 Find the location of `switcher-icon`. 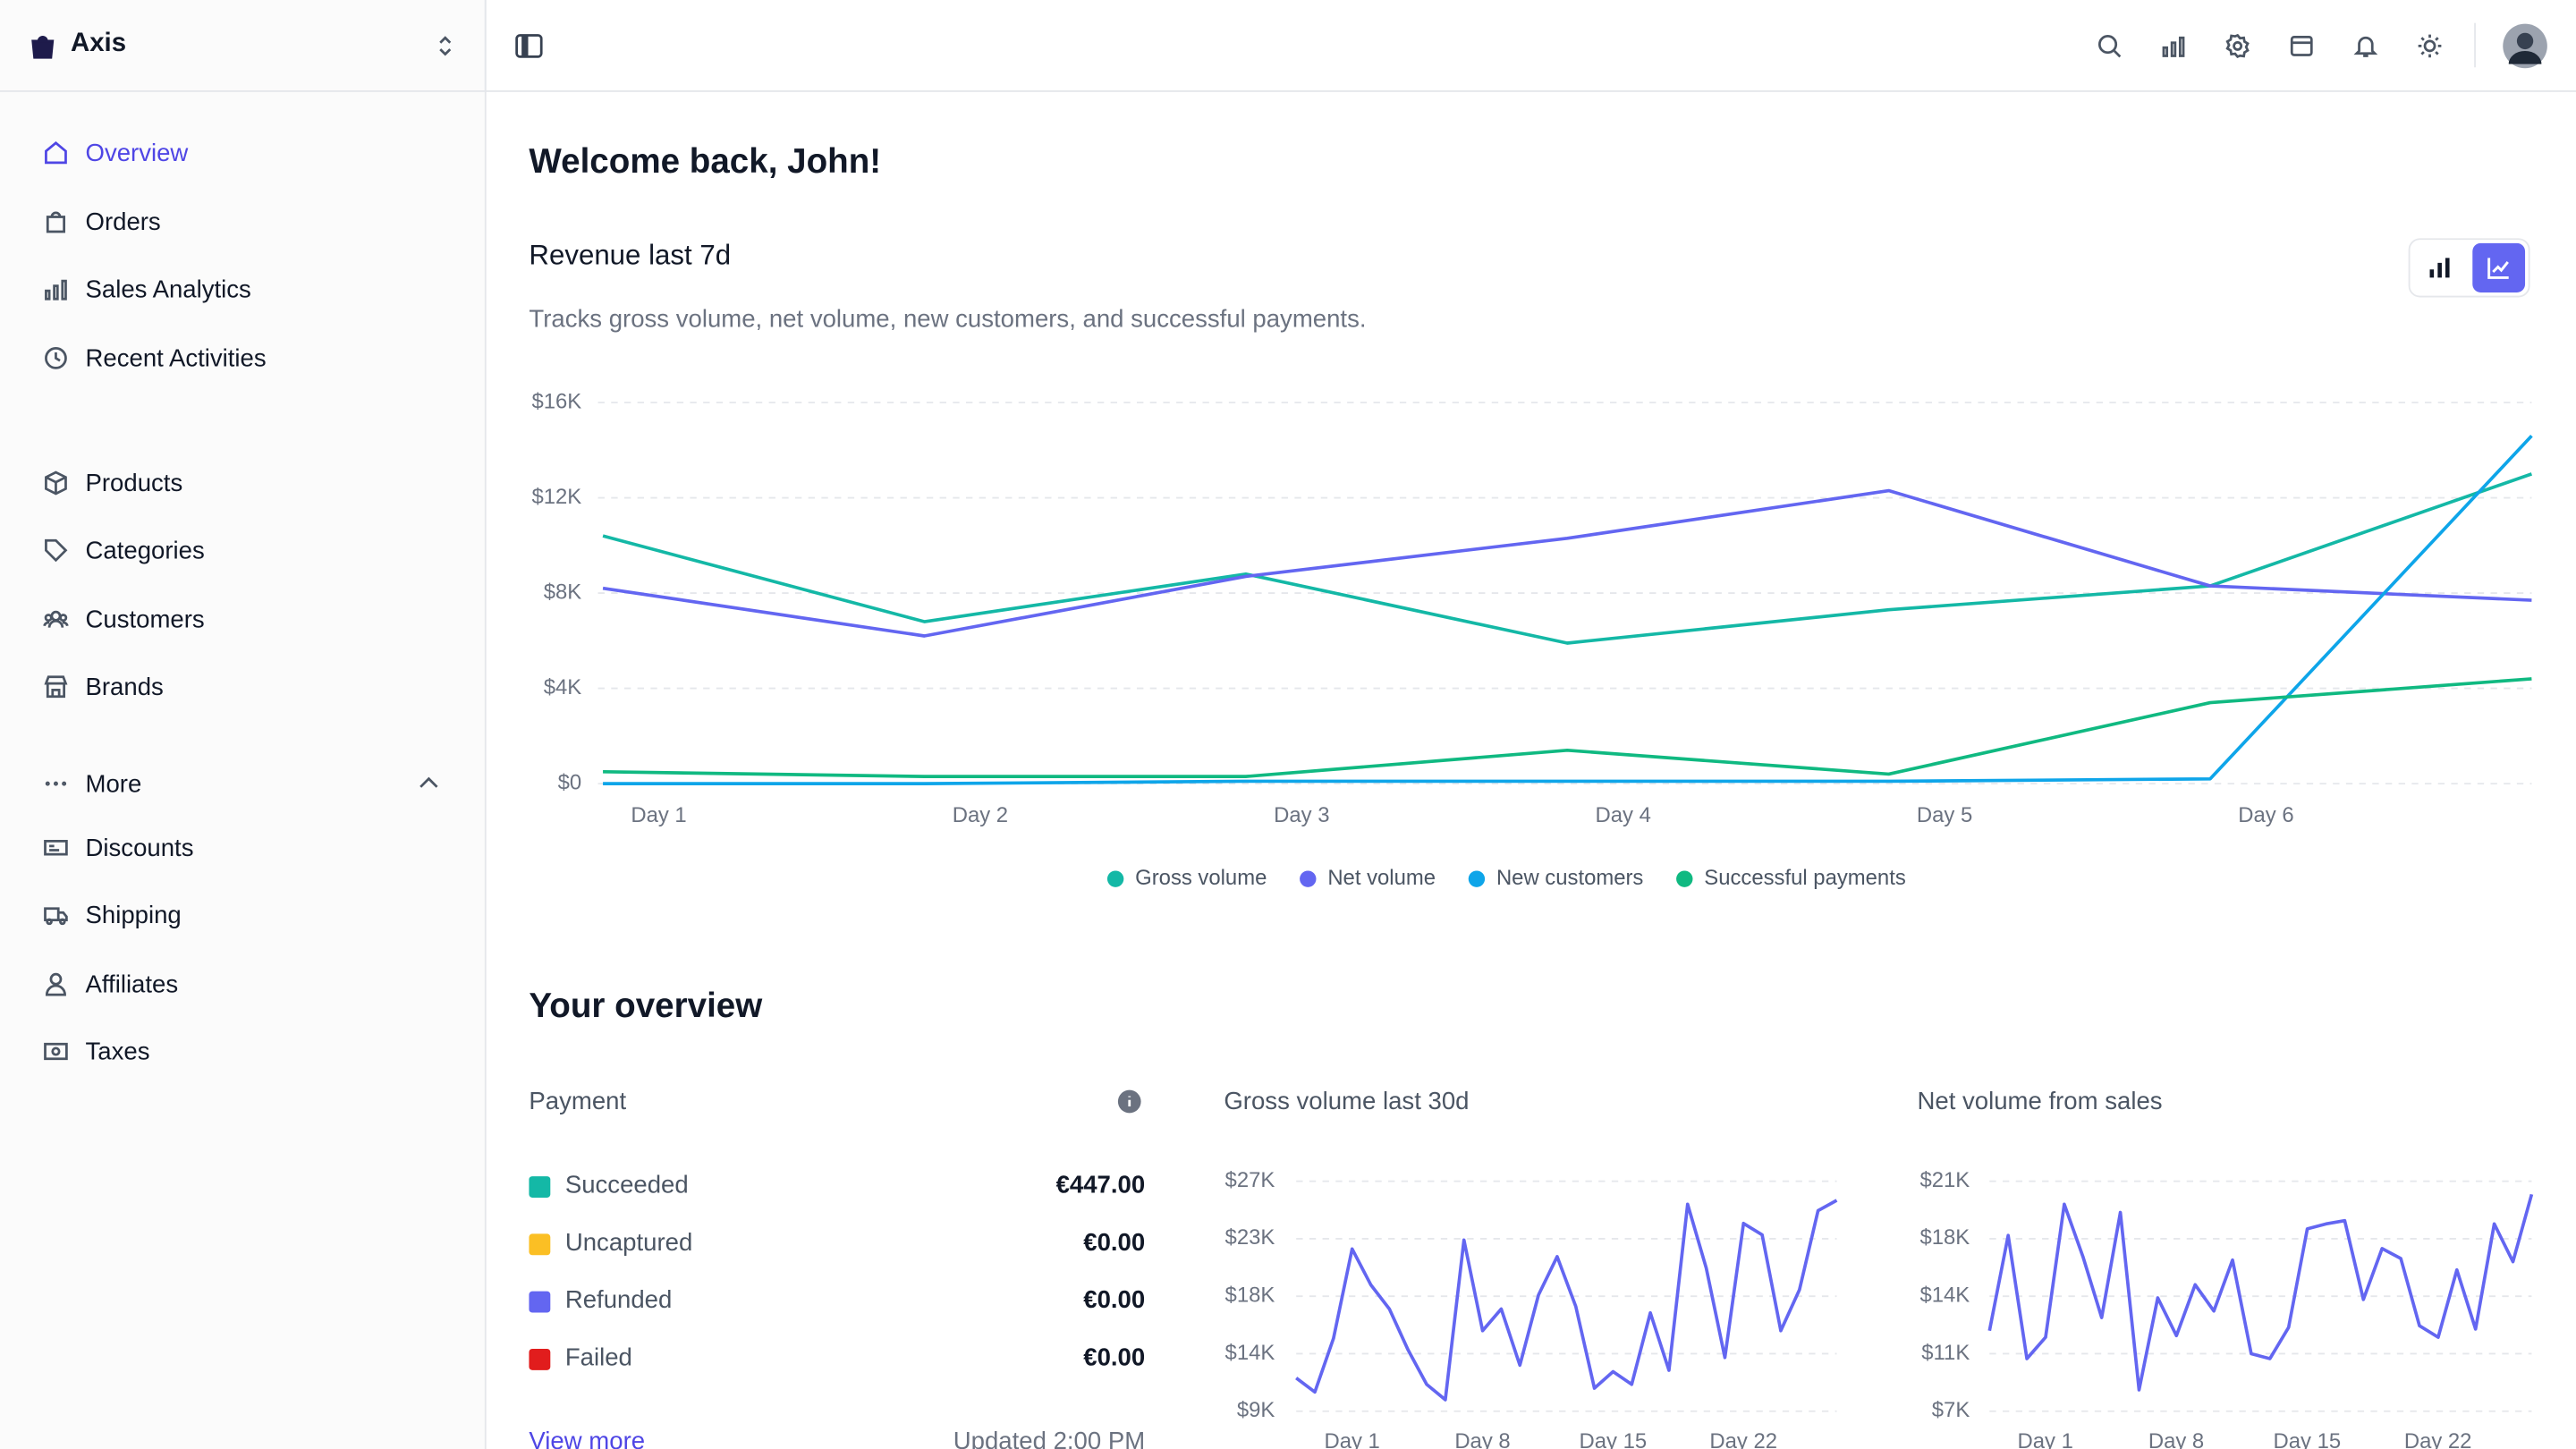

switcher-icon is located at coordinates (445, 46).